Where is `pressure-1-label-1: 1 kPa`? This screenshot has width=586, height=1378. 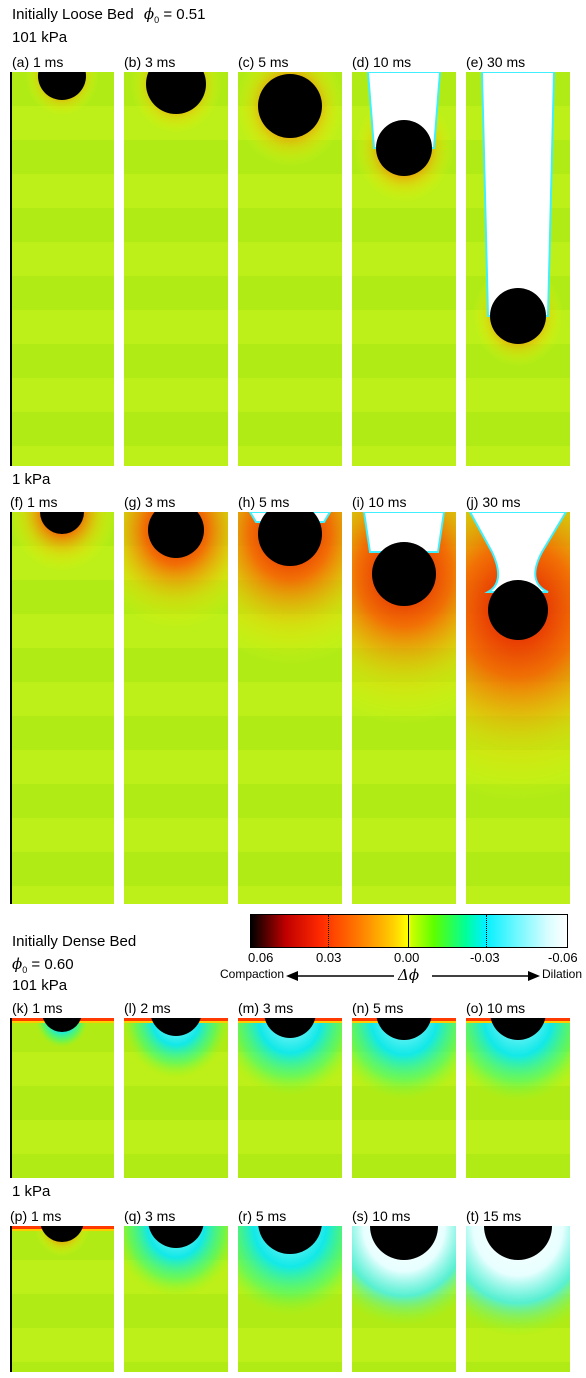 pressure-1-label-1: 1 kPa is located at coordinates (31, 479).